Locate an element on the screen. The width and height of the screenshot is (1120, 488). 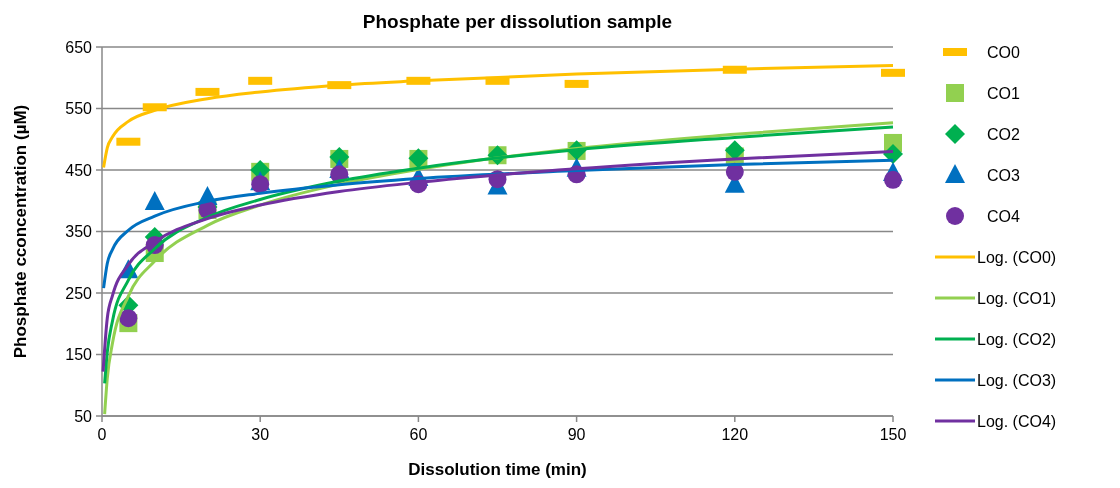
legend-label: CO2 is located at coordinates (1003, 134).